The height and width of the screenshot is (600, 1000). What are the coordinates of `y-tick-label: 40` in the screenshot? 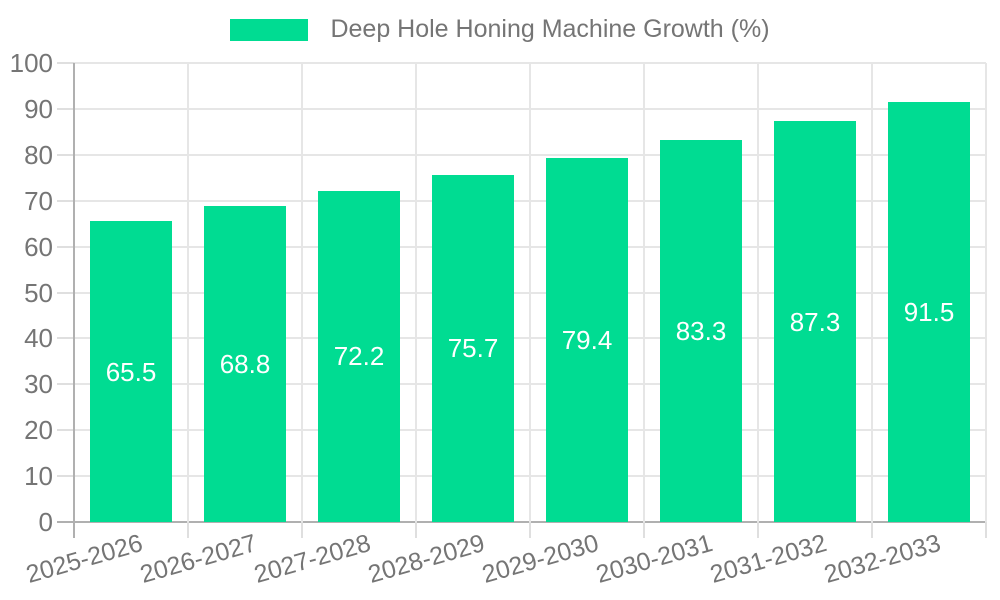 It's located at (38, 338).